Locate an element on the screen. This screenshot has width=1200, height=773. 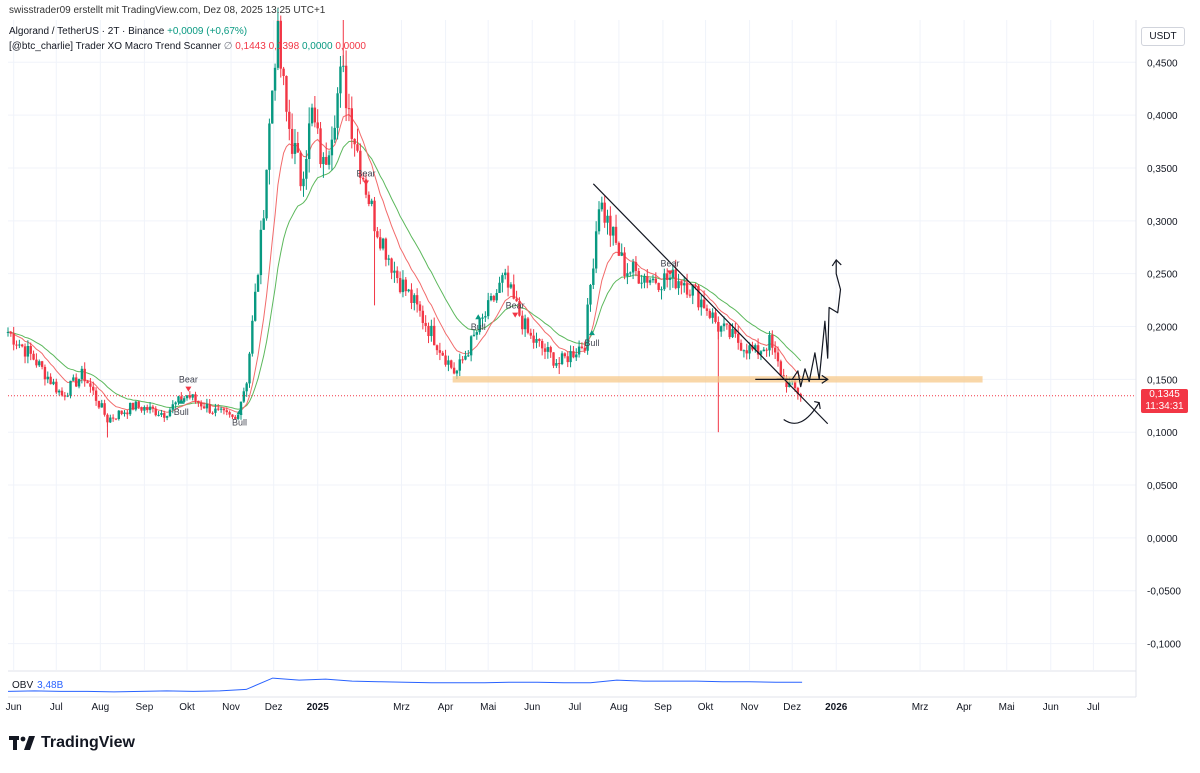
bear-signal-label: Bear is located at coordinates (670, 263).